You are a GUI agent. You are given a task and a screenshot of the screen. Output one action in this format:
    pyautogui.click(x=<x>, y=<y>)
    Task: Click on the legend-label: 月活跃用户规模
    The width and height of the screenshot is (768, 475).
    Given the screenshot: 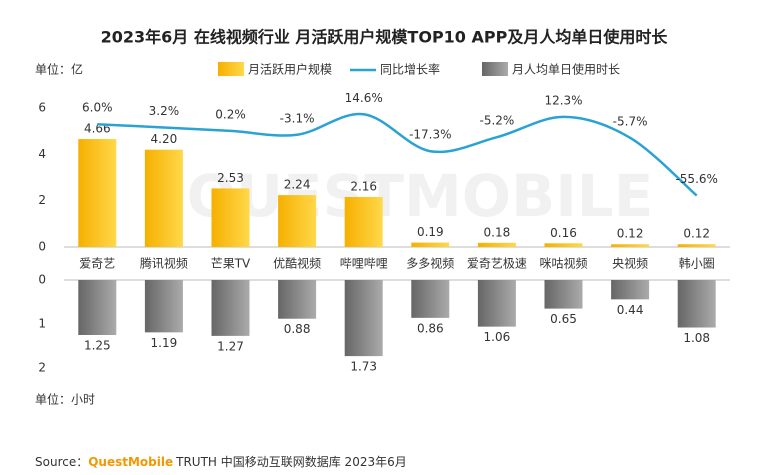 What is the action you would take?
    pyautogui.click(x=290, y=69)
    